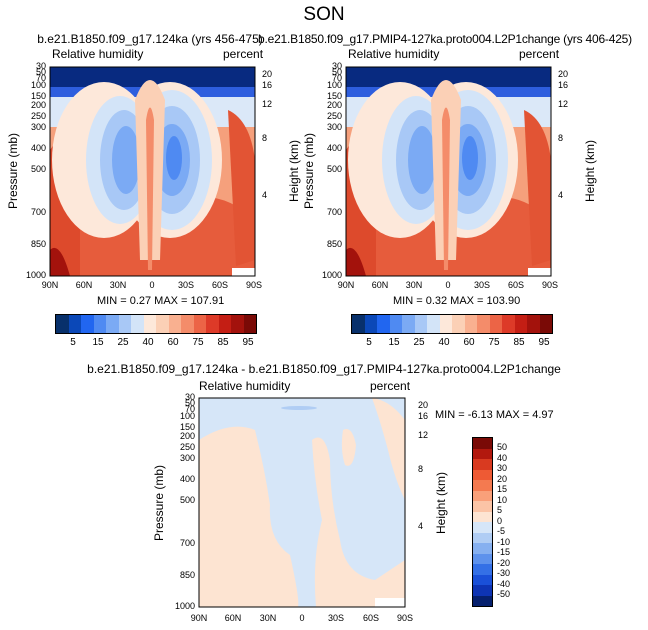 This screenshot has height=630, width=648. Describe the element at coordinates (504, 594) in the screenshot. I see `colorbar-label: -50` at that location.